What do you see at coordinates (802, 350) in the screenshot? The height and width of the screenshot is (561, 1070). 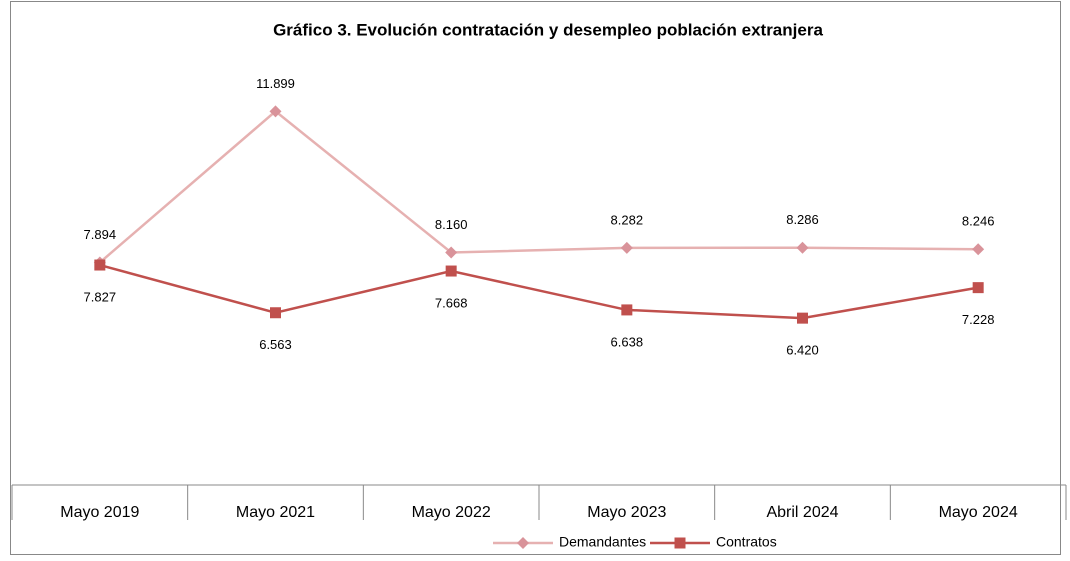 I see `data-label: 6.420` at bounding box center [802, 350].